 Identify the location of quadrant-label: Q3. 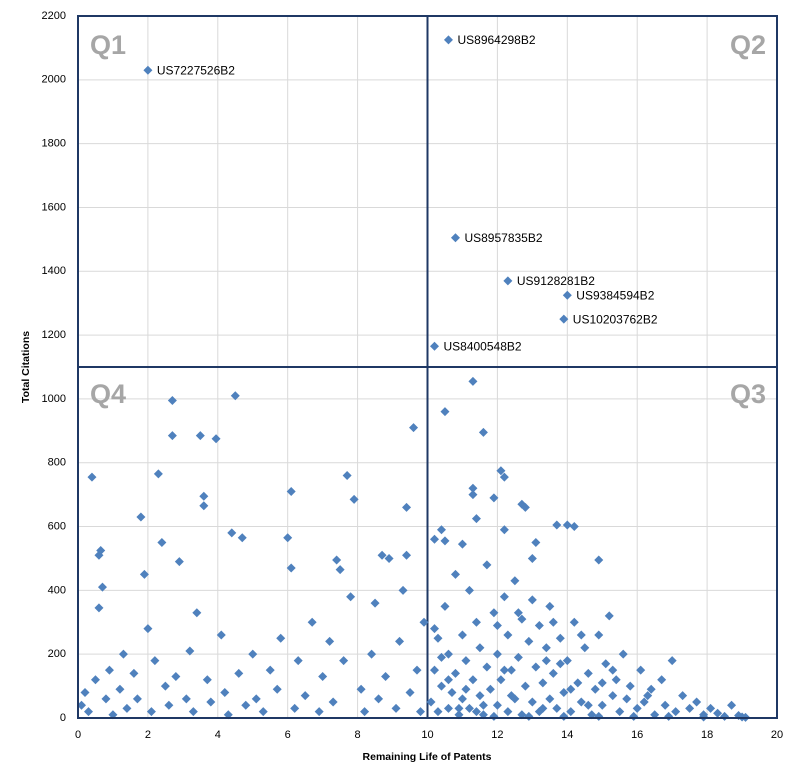
(748, 394).